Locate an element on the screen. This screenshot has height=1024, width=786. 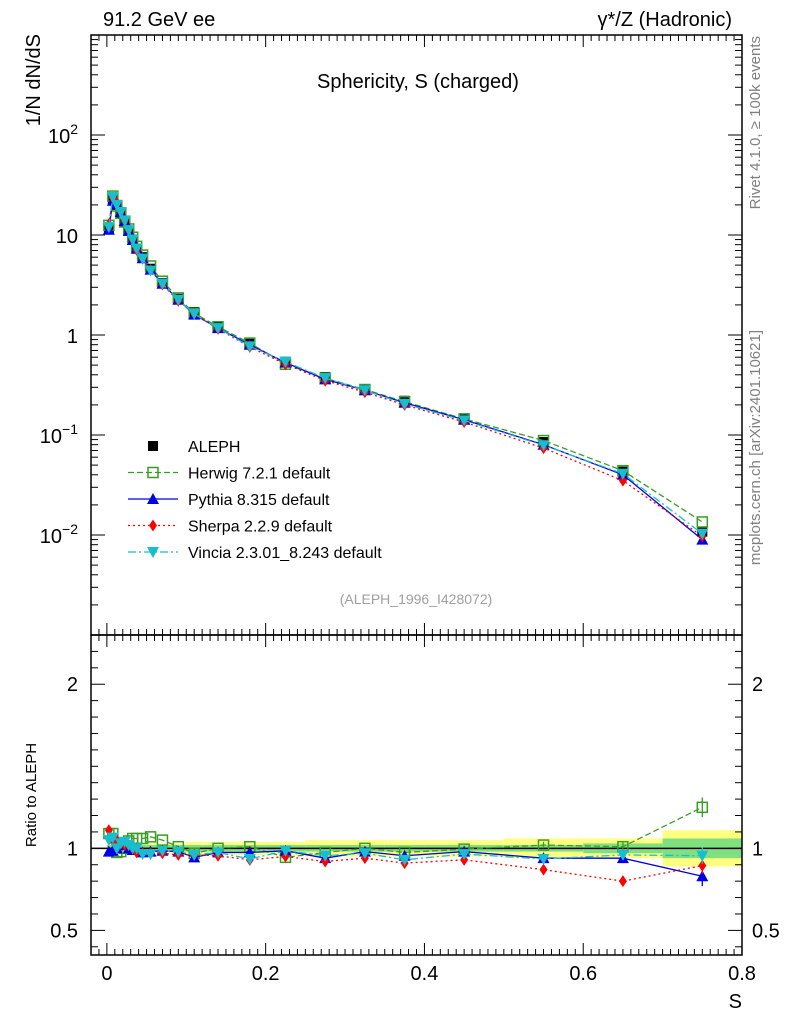
sherpa-point is located at coordinates (622, 480).